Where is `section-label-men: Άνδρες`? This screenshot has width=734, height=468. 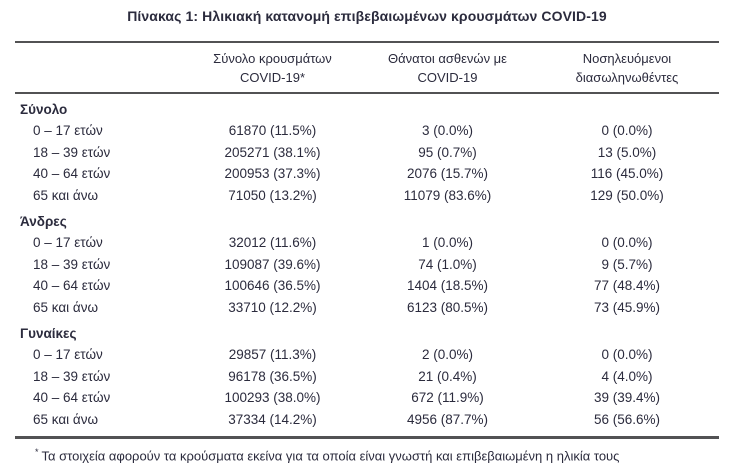
section-label-men: Άνδρες is located at coordinates (43, 221).